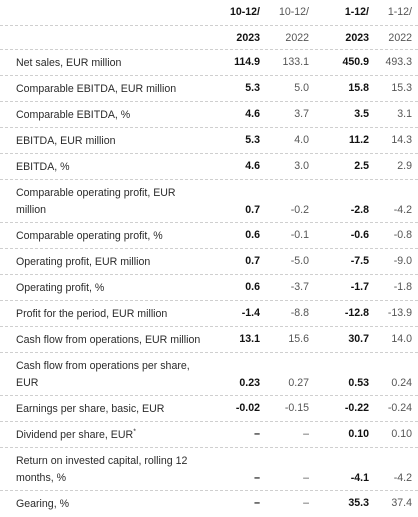  Describe the element at coordinates (296, 408) in the screenshot. I see `value-cell: -0.15` at that location.